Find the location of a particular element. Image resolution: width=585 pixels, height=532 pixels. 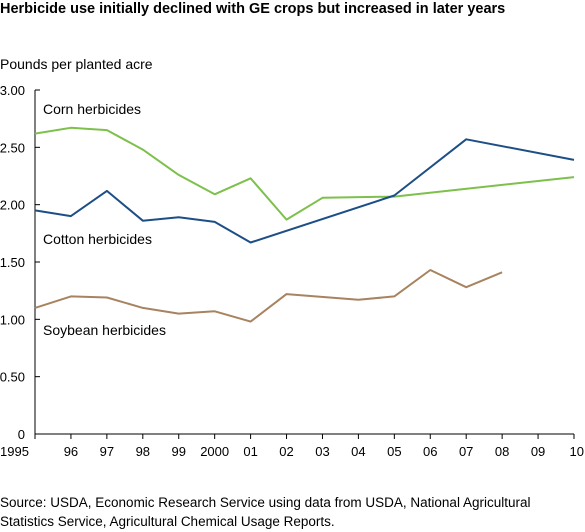

x-tick-label: 04 is located at coordinates (358, 451).